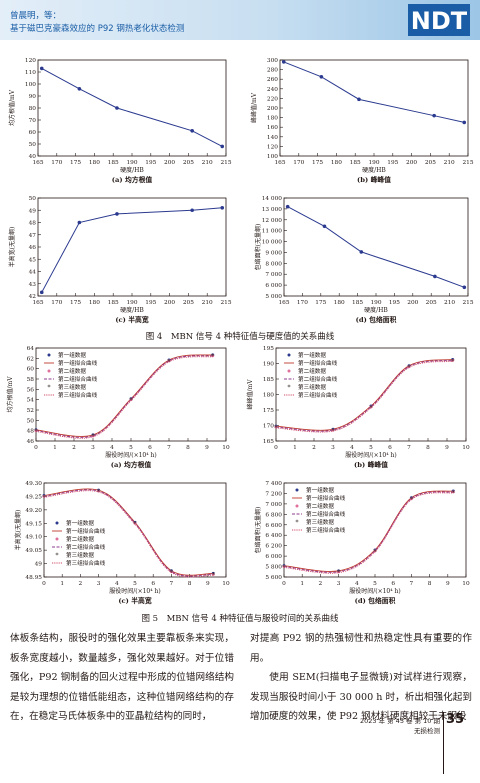 Image resolution: width=480 pixels, height=783 pixels. I want to click on y-tick-label: 49.10, so click(33, 538).